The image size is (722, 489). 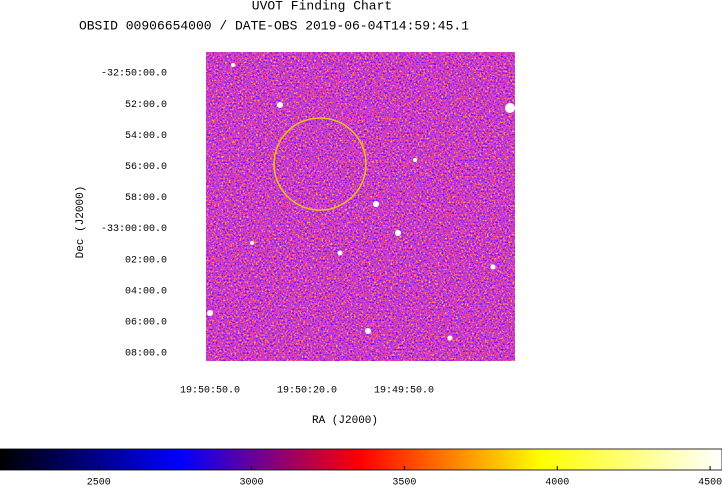 I want to click on x-tick-label: 19:50:20.0, so click(x=307, y=391).